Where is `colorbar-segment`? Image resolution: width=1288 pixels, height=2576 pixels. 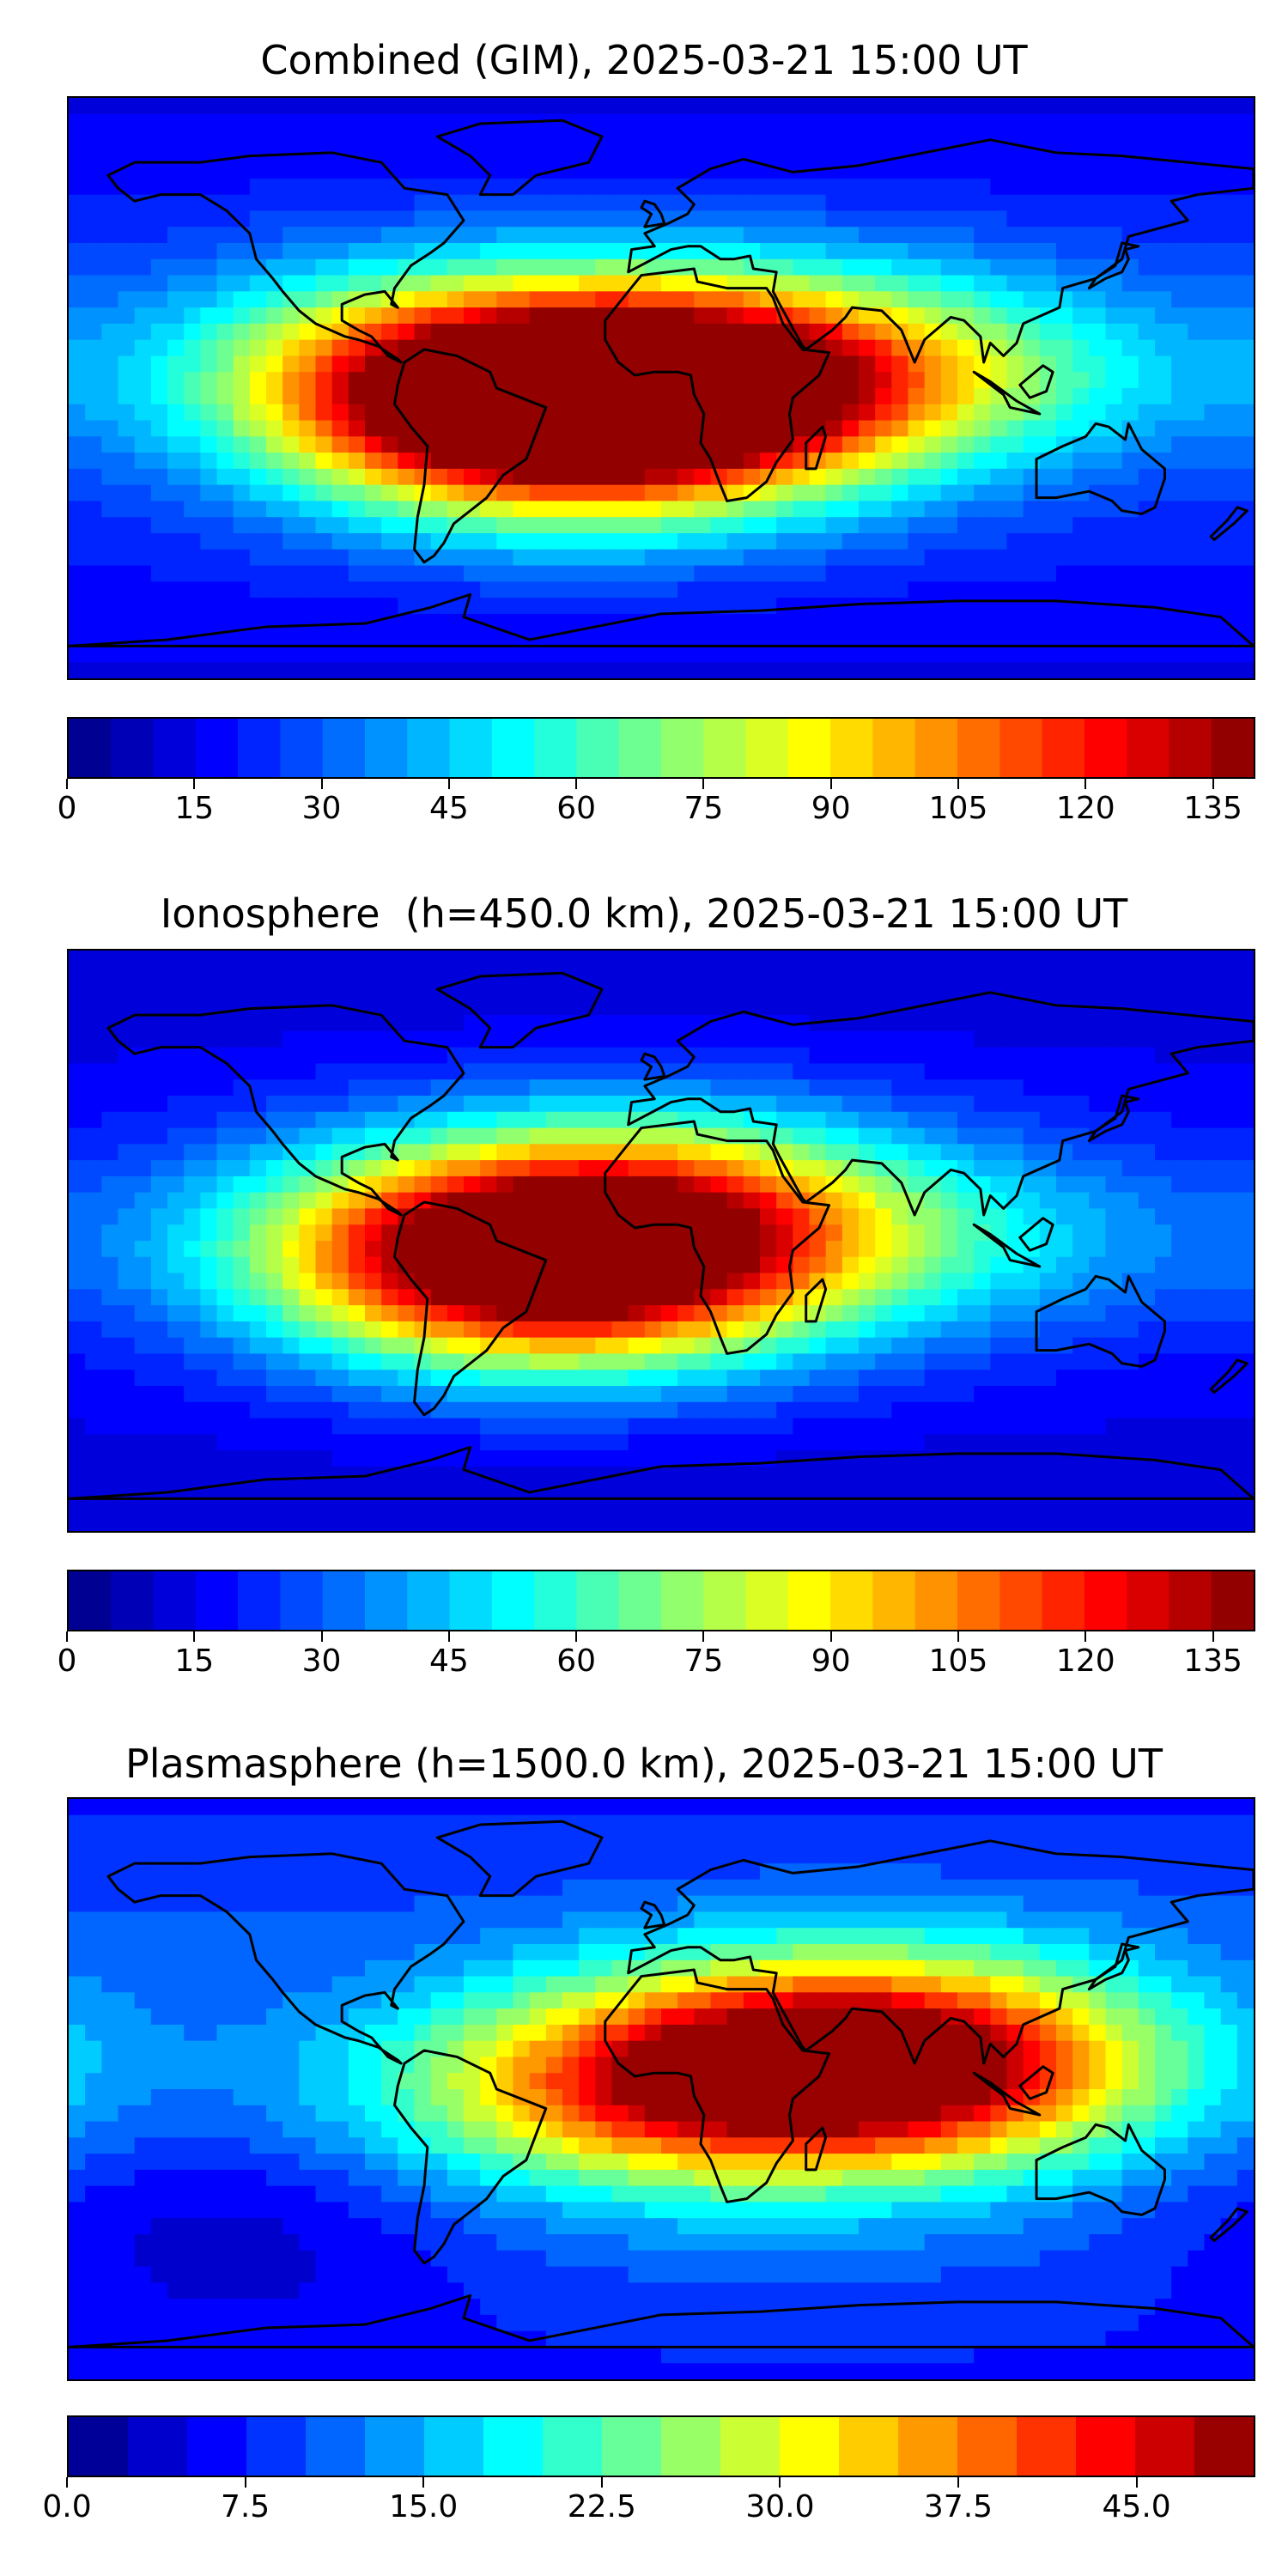 colorbar-segment is located at coordinates (556, 748).